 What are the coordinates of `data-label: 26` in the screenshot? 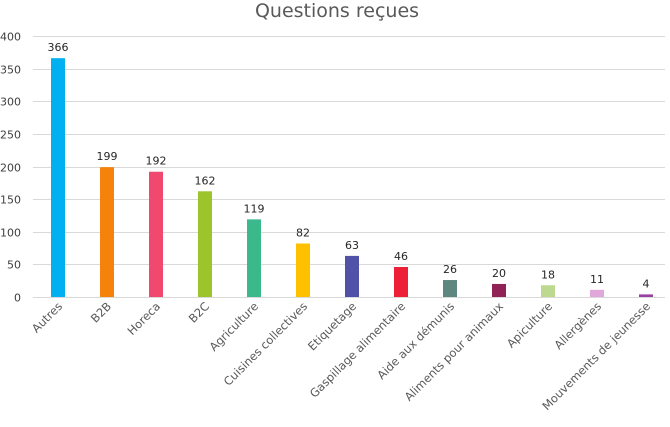 It's located at (450, 269).